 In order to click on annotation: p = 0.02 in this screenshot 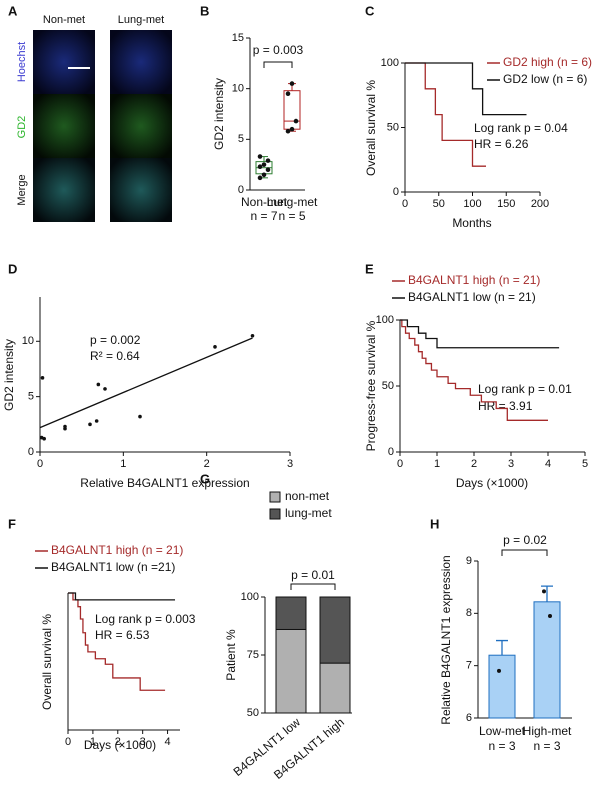, I will do `click(525, 540)`.